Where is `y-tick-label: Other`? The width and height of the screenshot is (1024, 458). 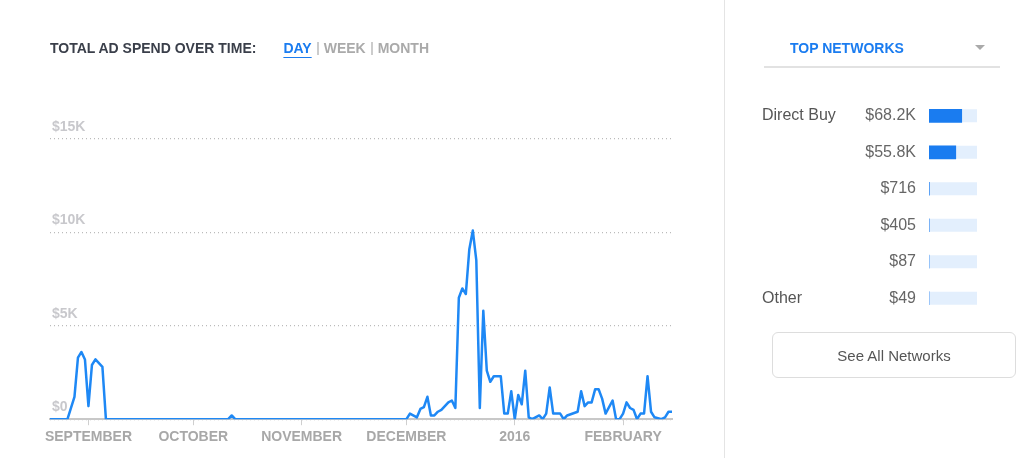
y-tick-label: Other is located at coordinates (782, 297).